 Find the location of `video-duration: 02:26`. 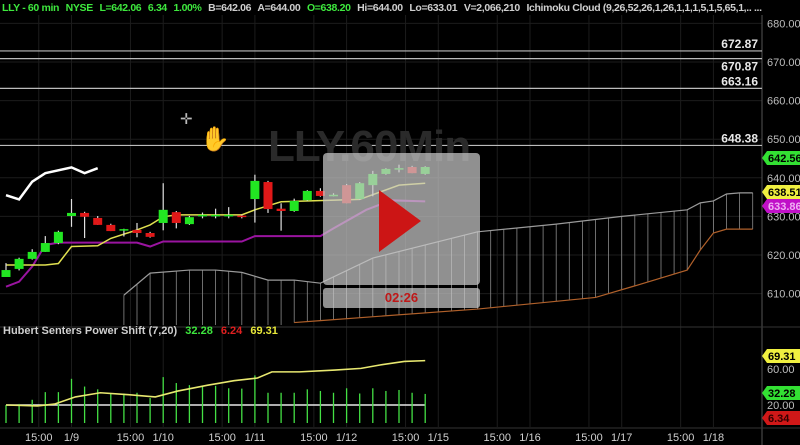

video-duration: 02:26 is located at coordinates (401, 298).